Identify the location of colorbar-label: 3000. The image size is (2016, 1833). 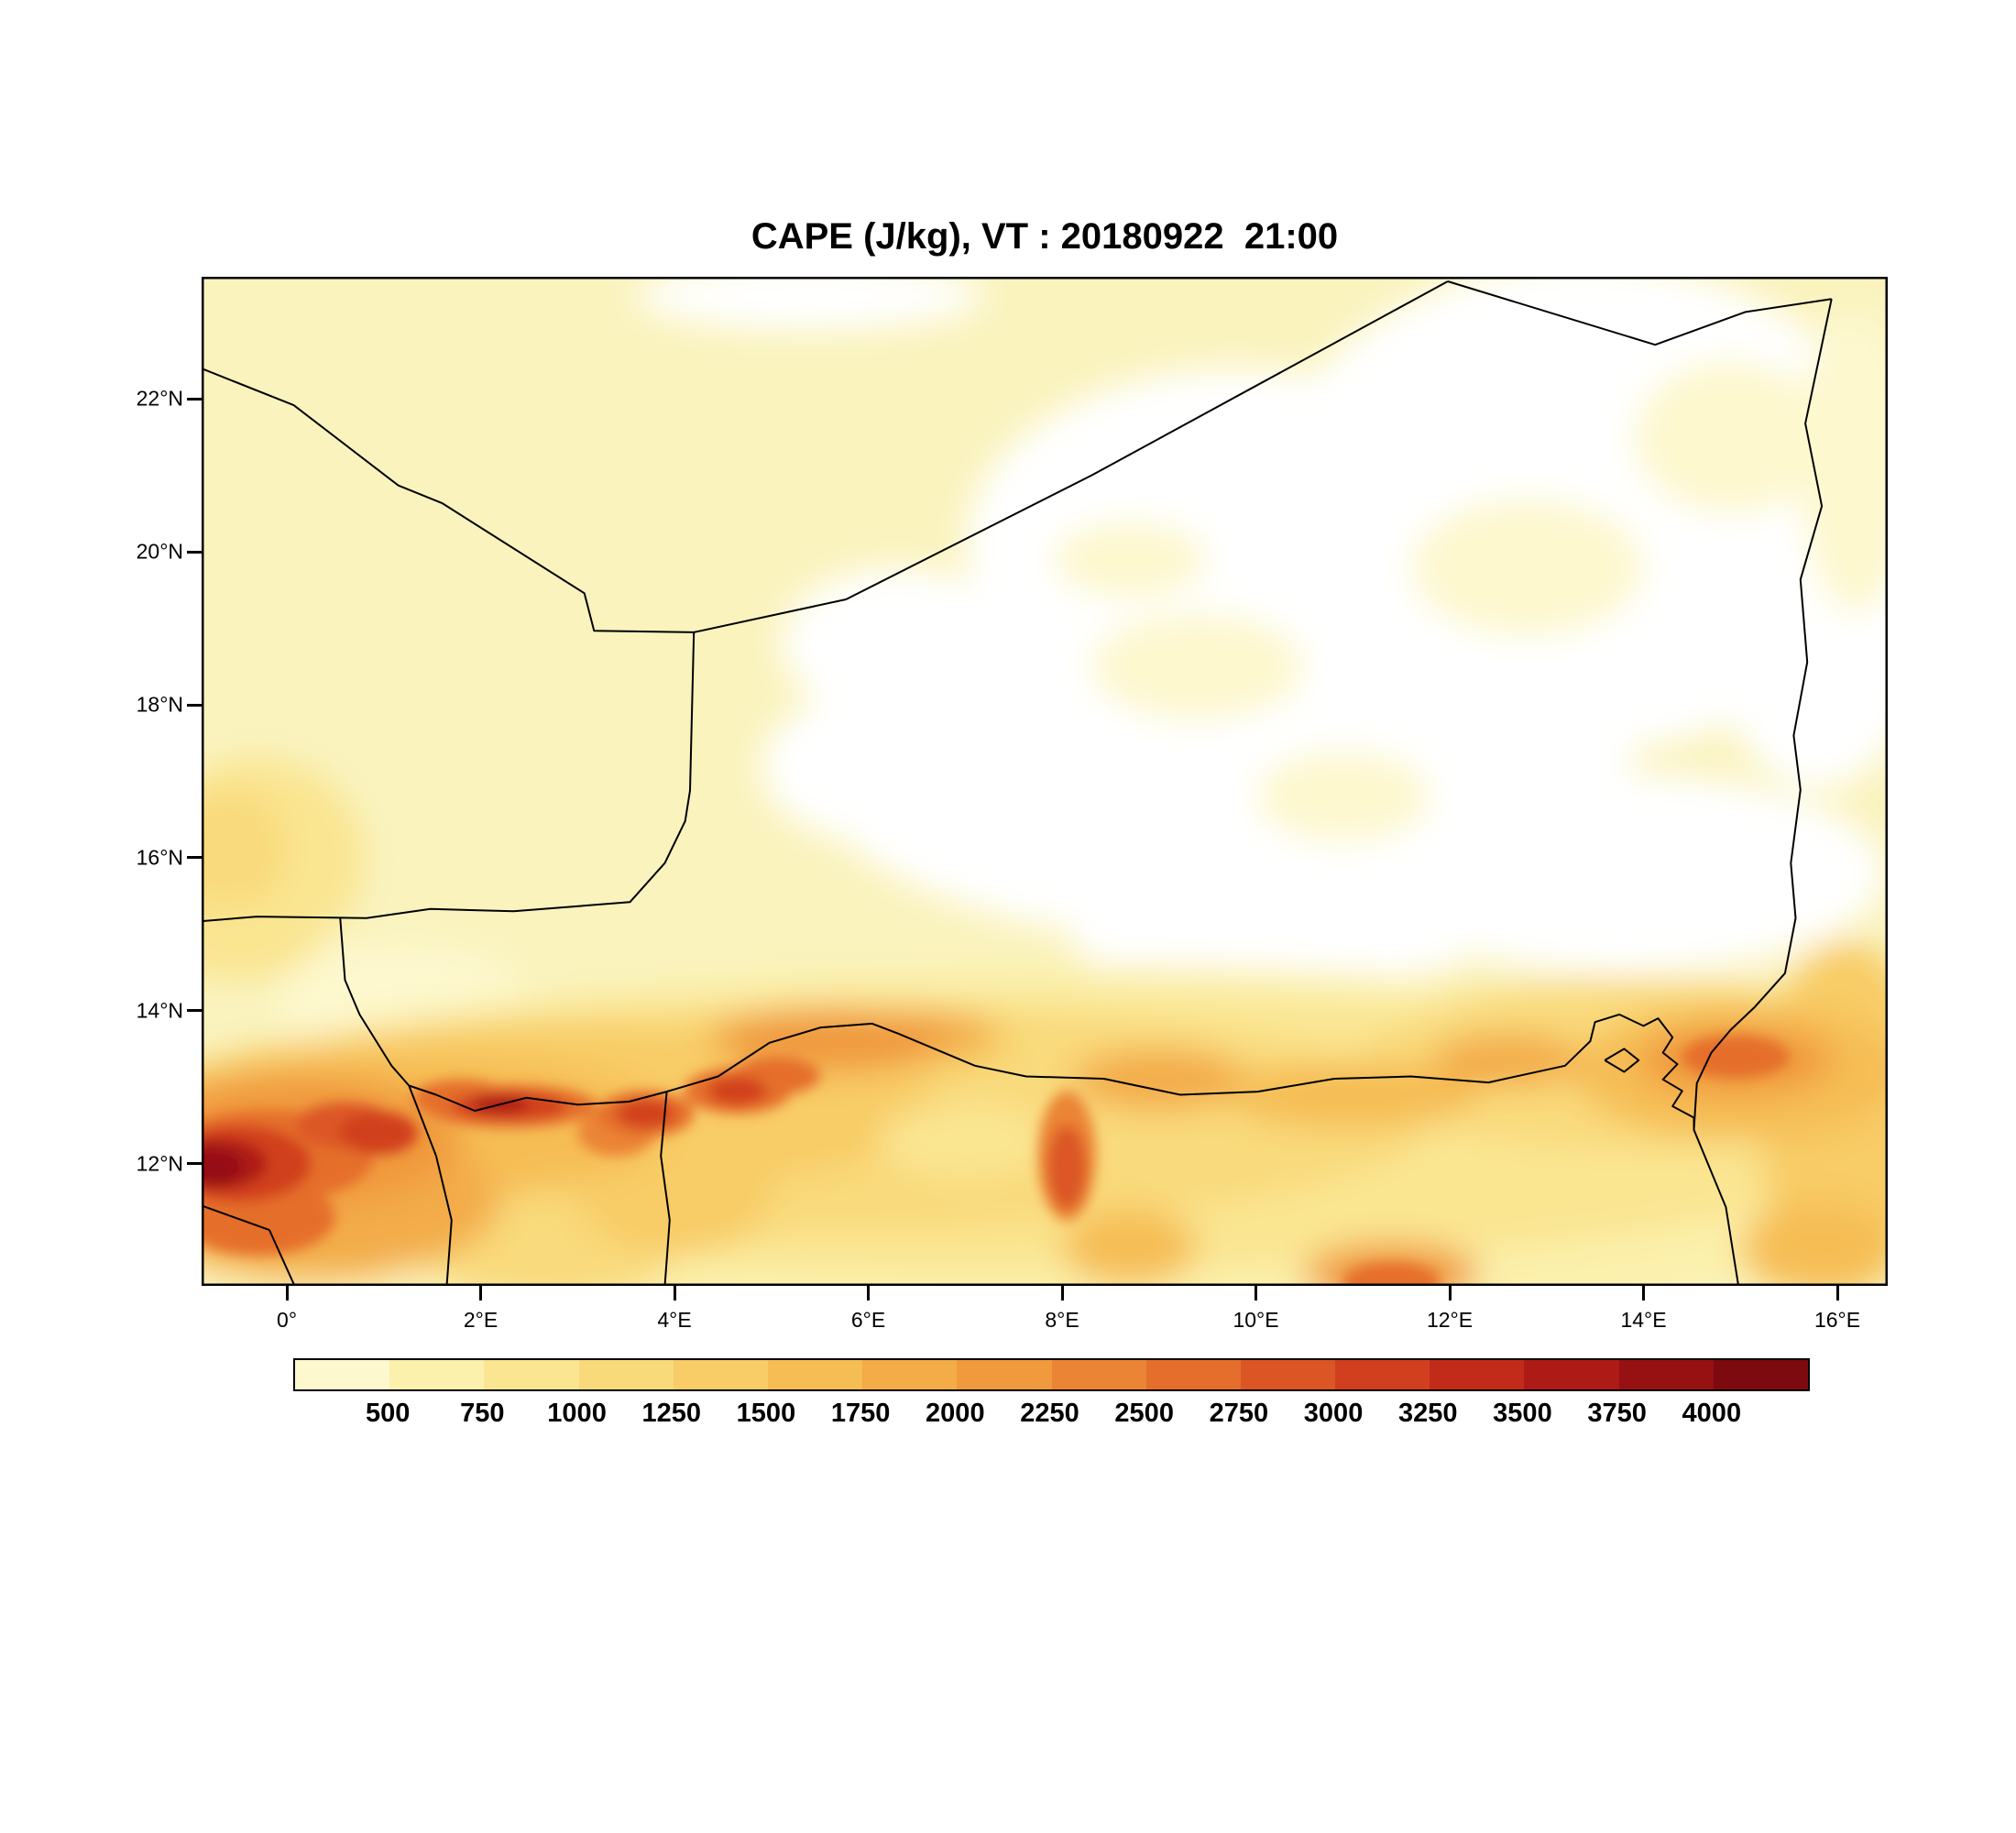
(1333, 1413).